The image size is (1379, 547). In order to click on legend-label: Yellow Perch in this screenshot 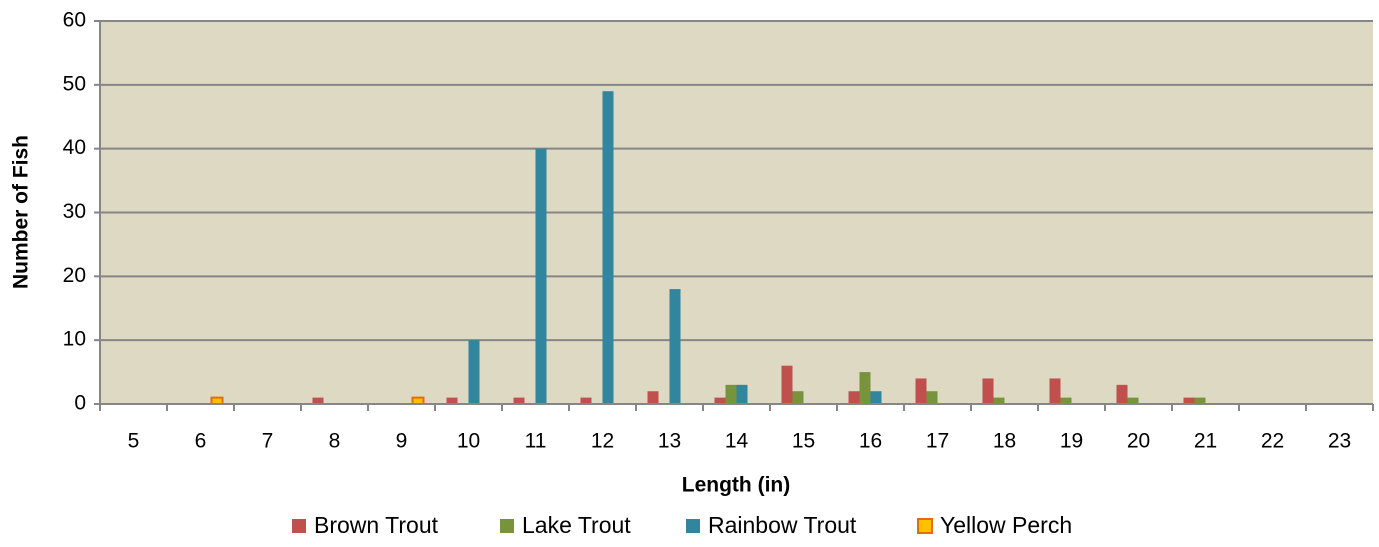, I will do `click(1006, 525)`.